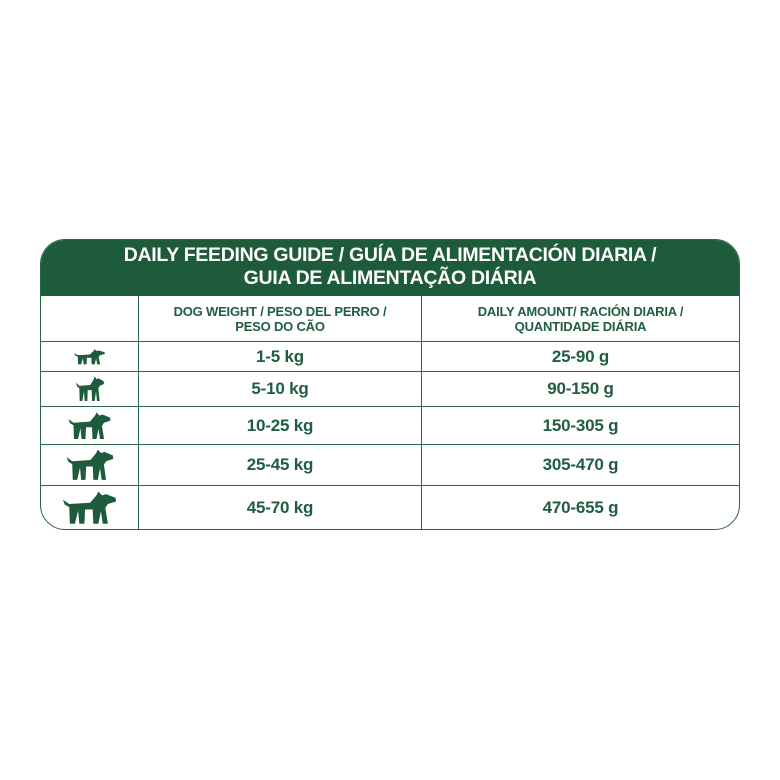 The width and height of the screenshot is (780, 780). Describe the element at coordinates (280, 389) in the screenshot. I see `dog-weight-value: 5-10 kg` at that location.